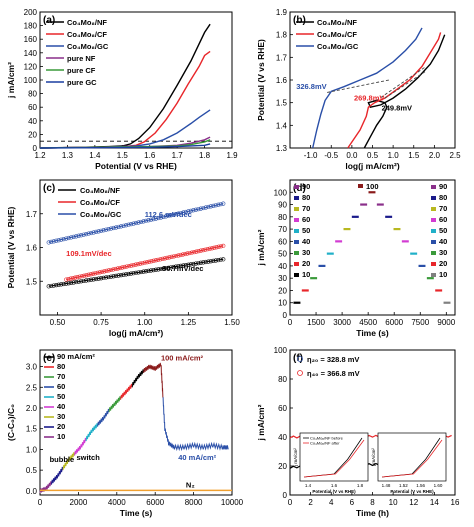 This screenshot has height=527, width=474. Describe the element at coordinates (373, 155) in the screenshot. I see `x-tick-label: 0.5` at that location.